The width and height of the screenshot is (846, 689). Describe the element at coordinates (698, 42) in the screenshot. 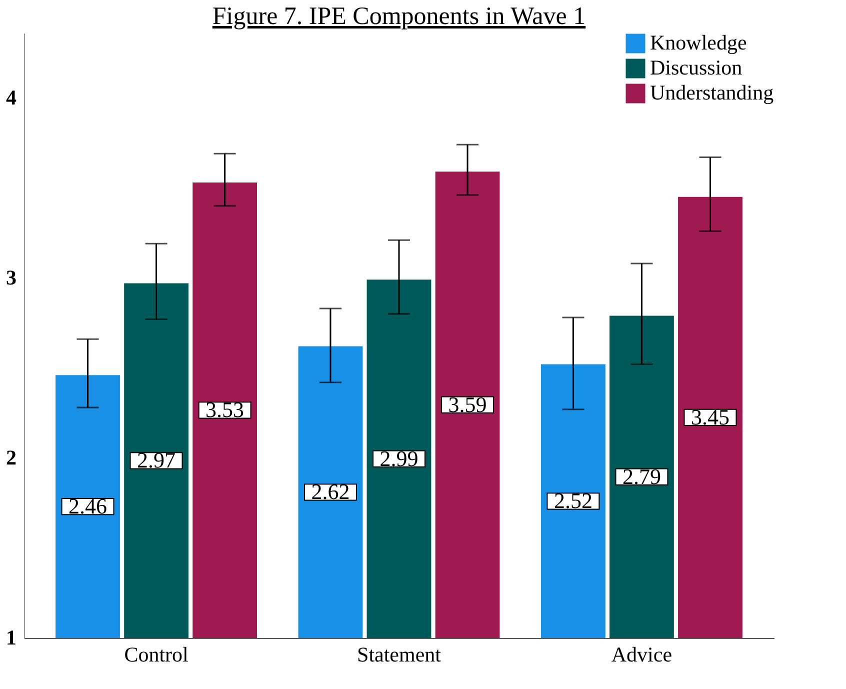

I see `legend-label: Knowledge` at that location.